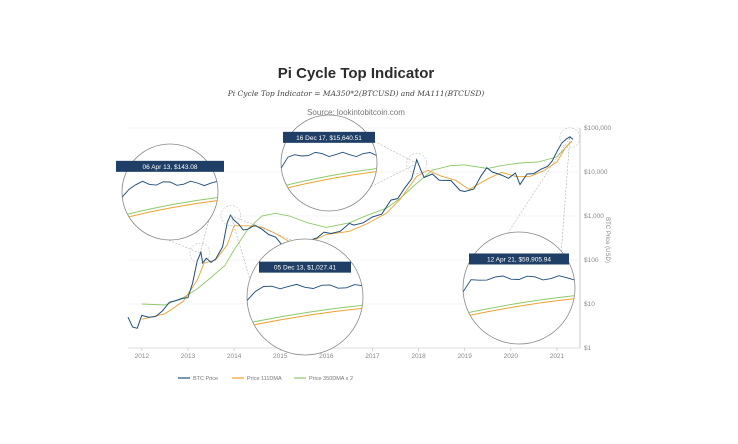 The height and width of the screenshot is (444, 738). I want to click on y-tick-label: $10,000, so click(596, 172).